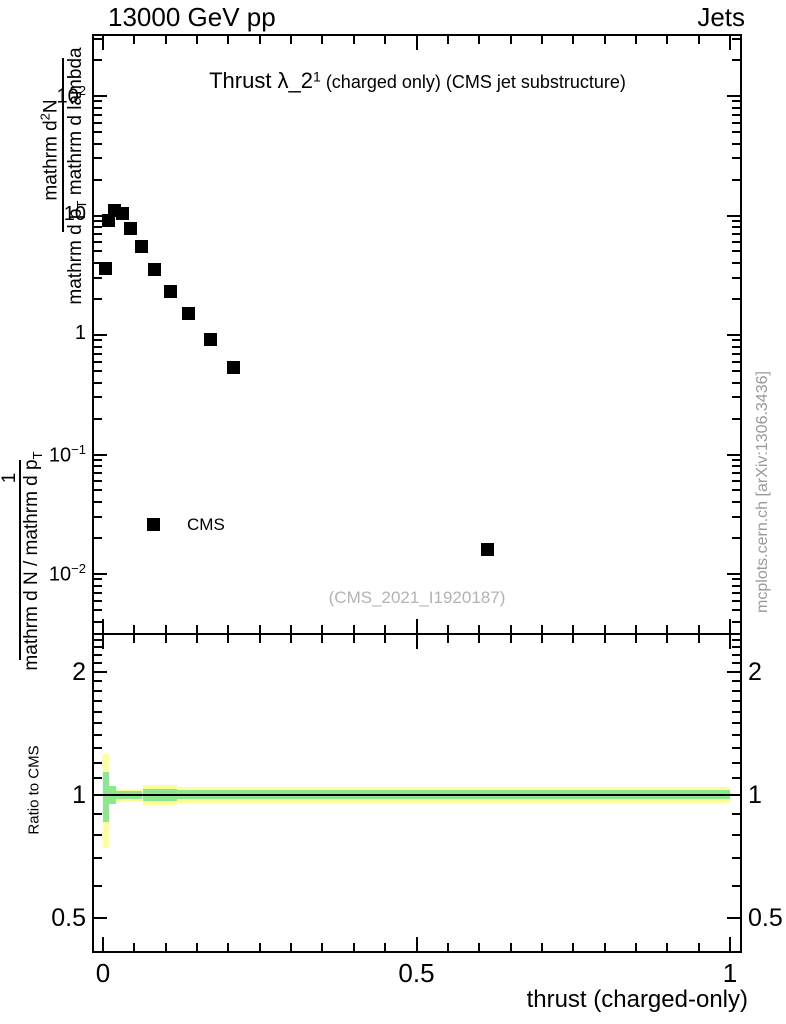  Describe the element at coordinates (765, 918) in the screenshot. I see `ratio-tick-label-right: 0.5` at that location.